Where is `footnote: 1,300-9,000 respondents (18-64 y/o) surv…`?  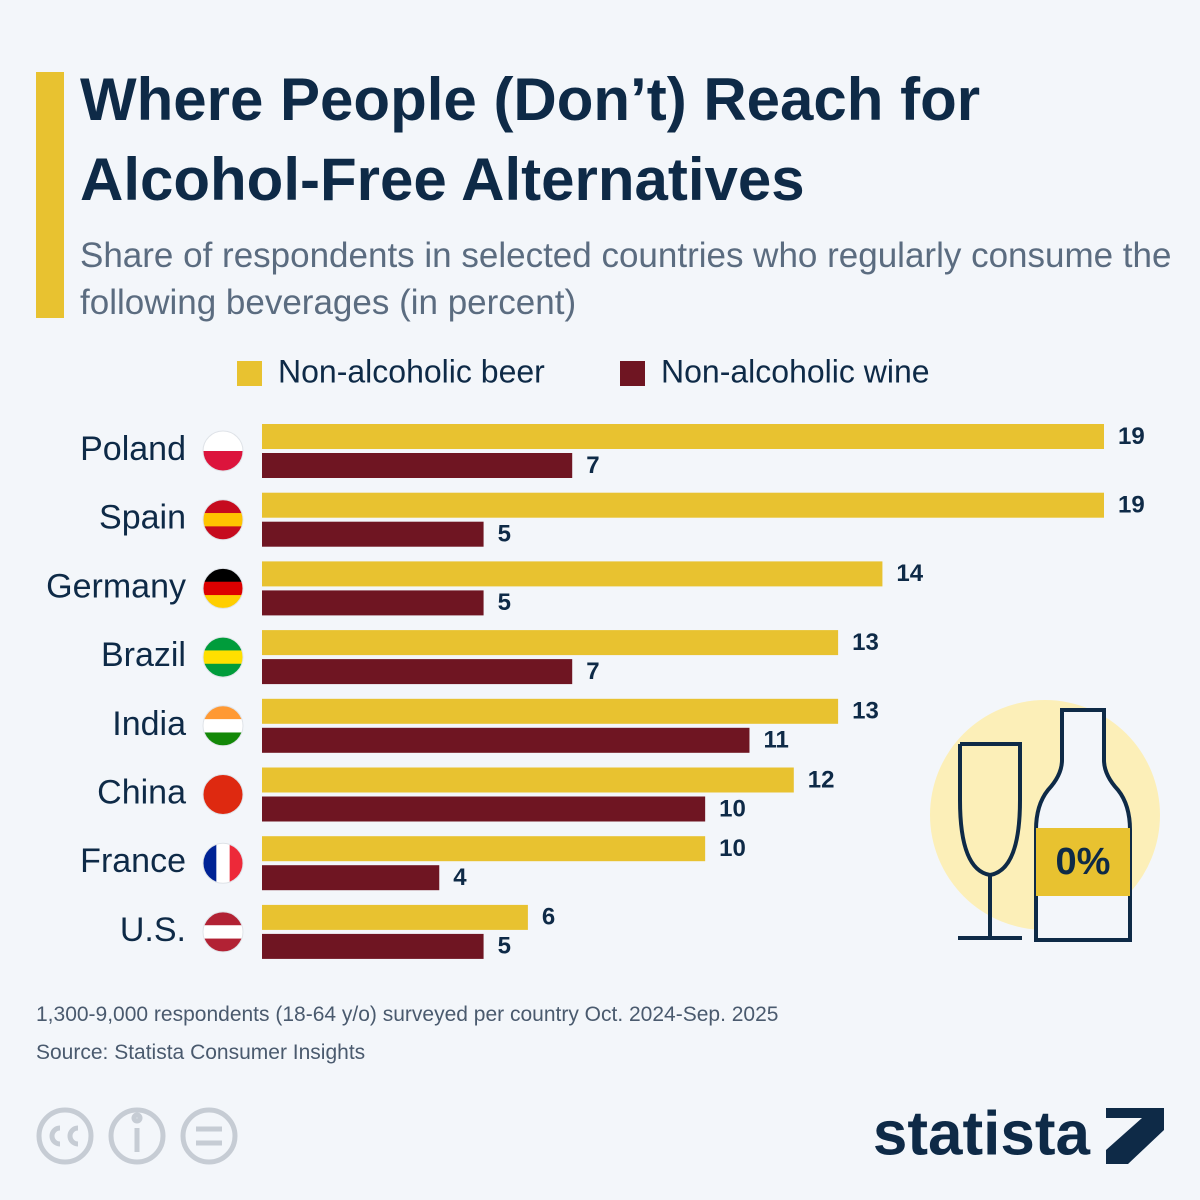
footnote: 1,300-9,000 respondents (18-64 y/o) surv… is located at coordinates (407, 1014).